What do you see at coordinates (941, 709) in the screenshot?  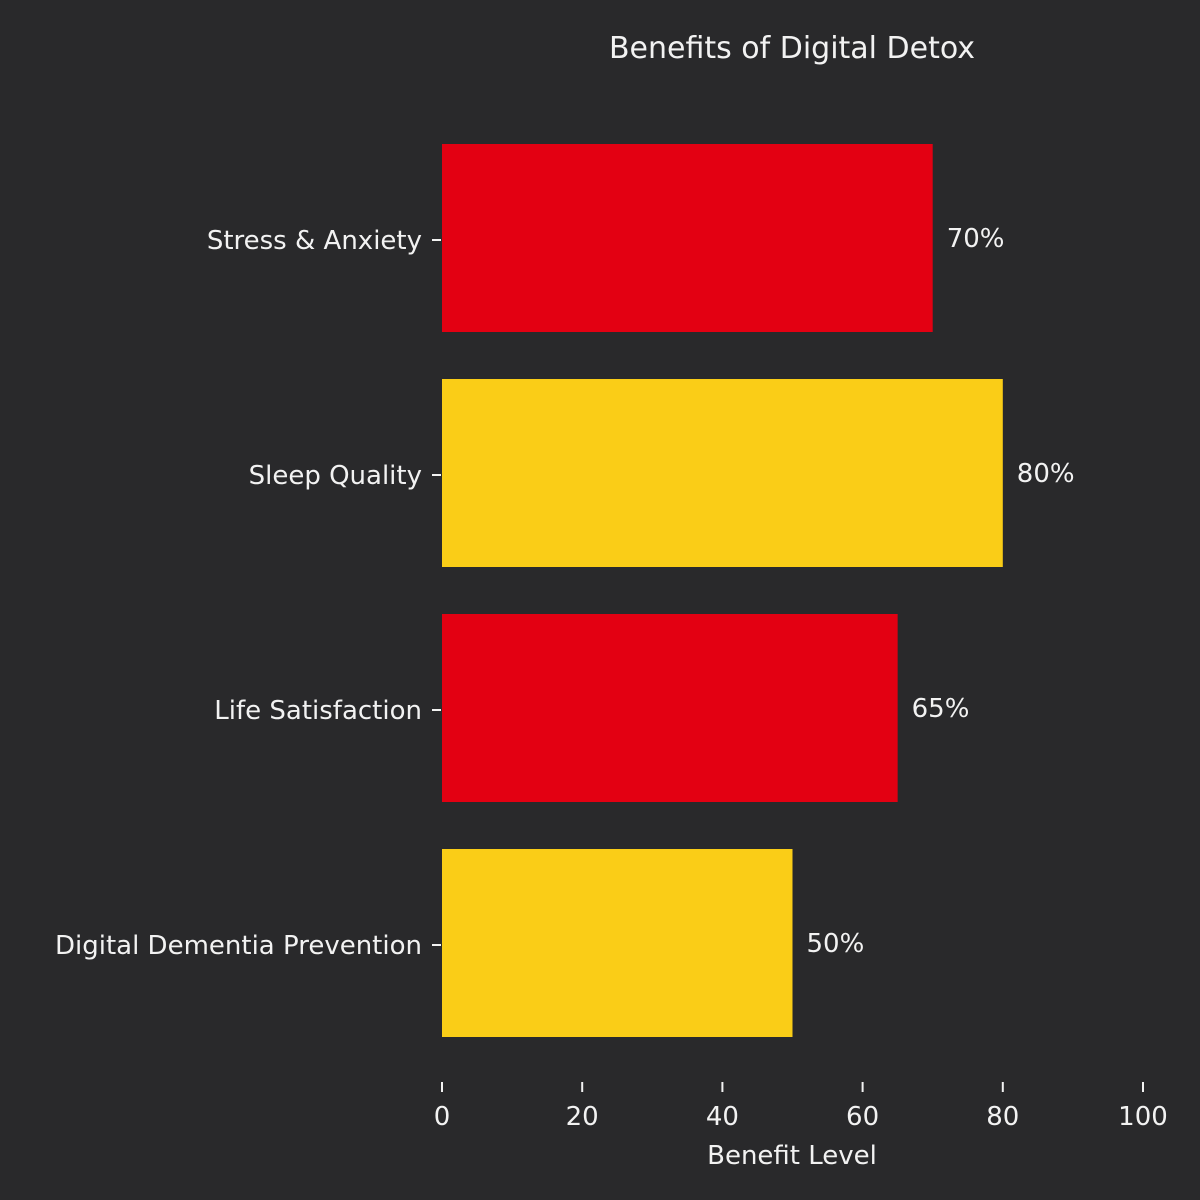 I see `value-label: 65%` at bounding box center [941, 709].